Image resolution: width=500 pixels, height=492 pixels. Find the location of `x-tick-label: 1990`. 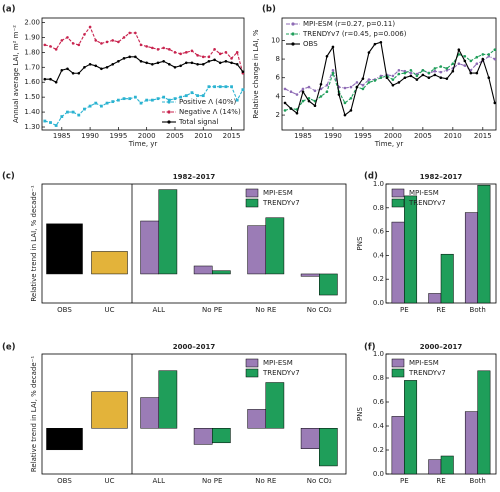

x-tick-label: 1990 is located at coordinates (90, 136).